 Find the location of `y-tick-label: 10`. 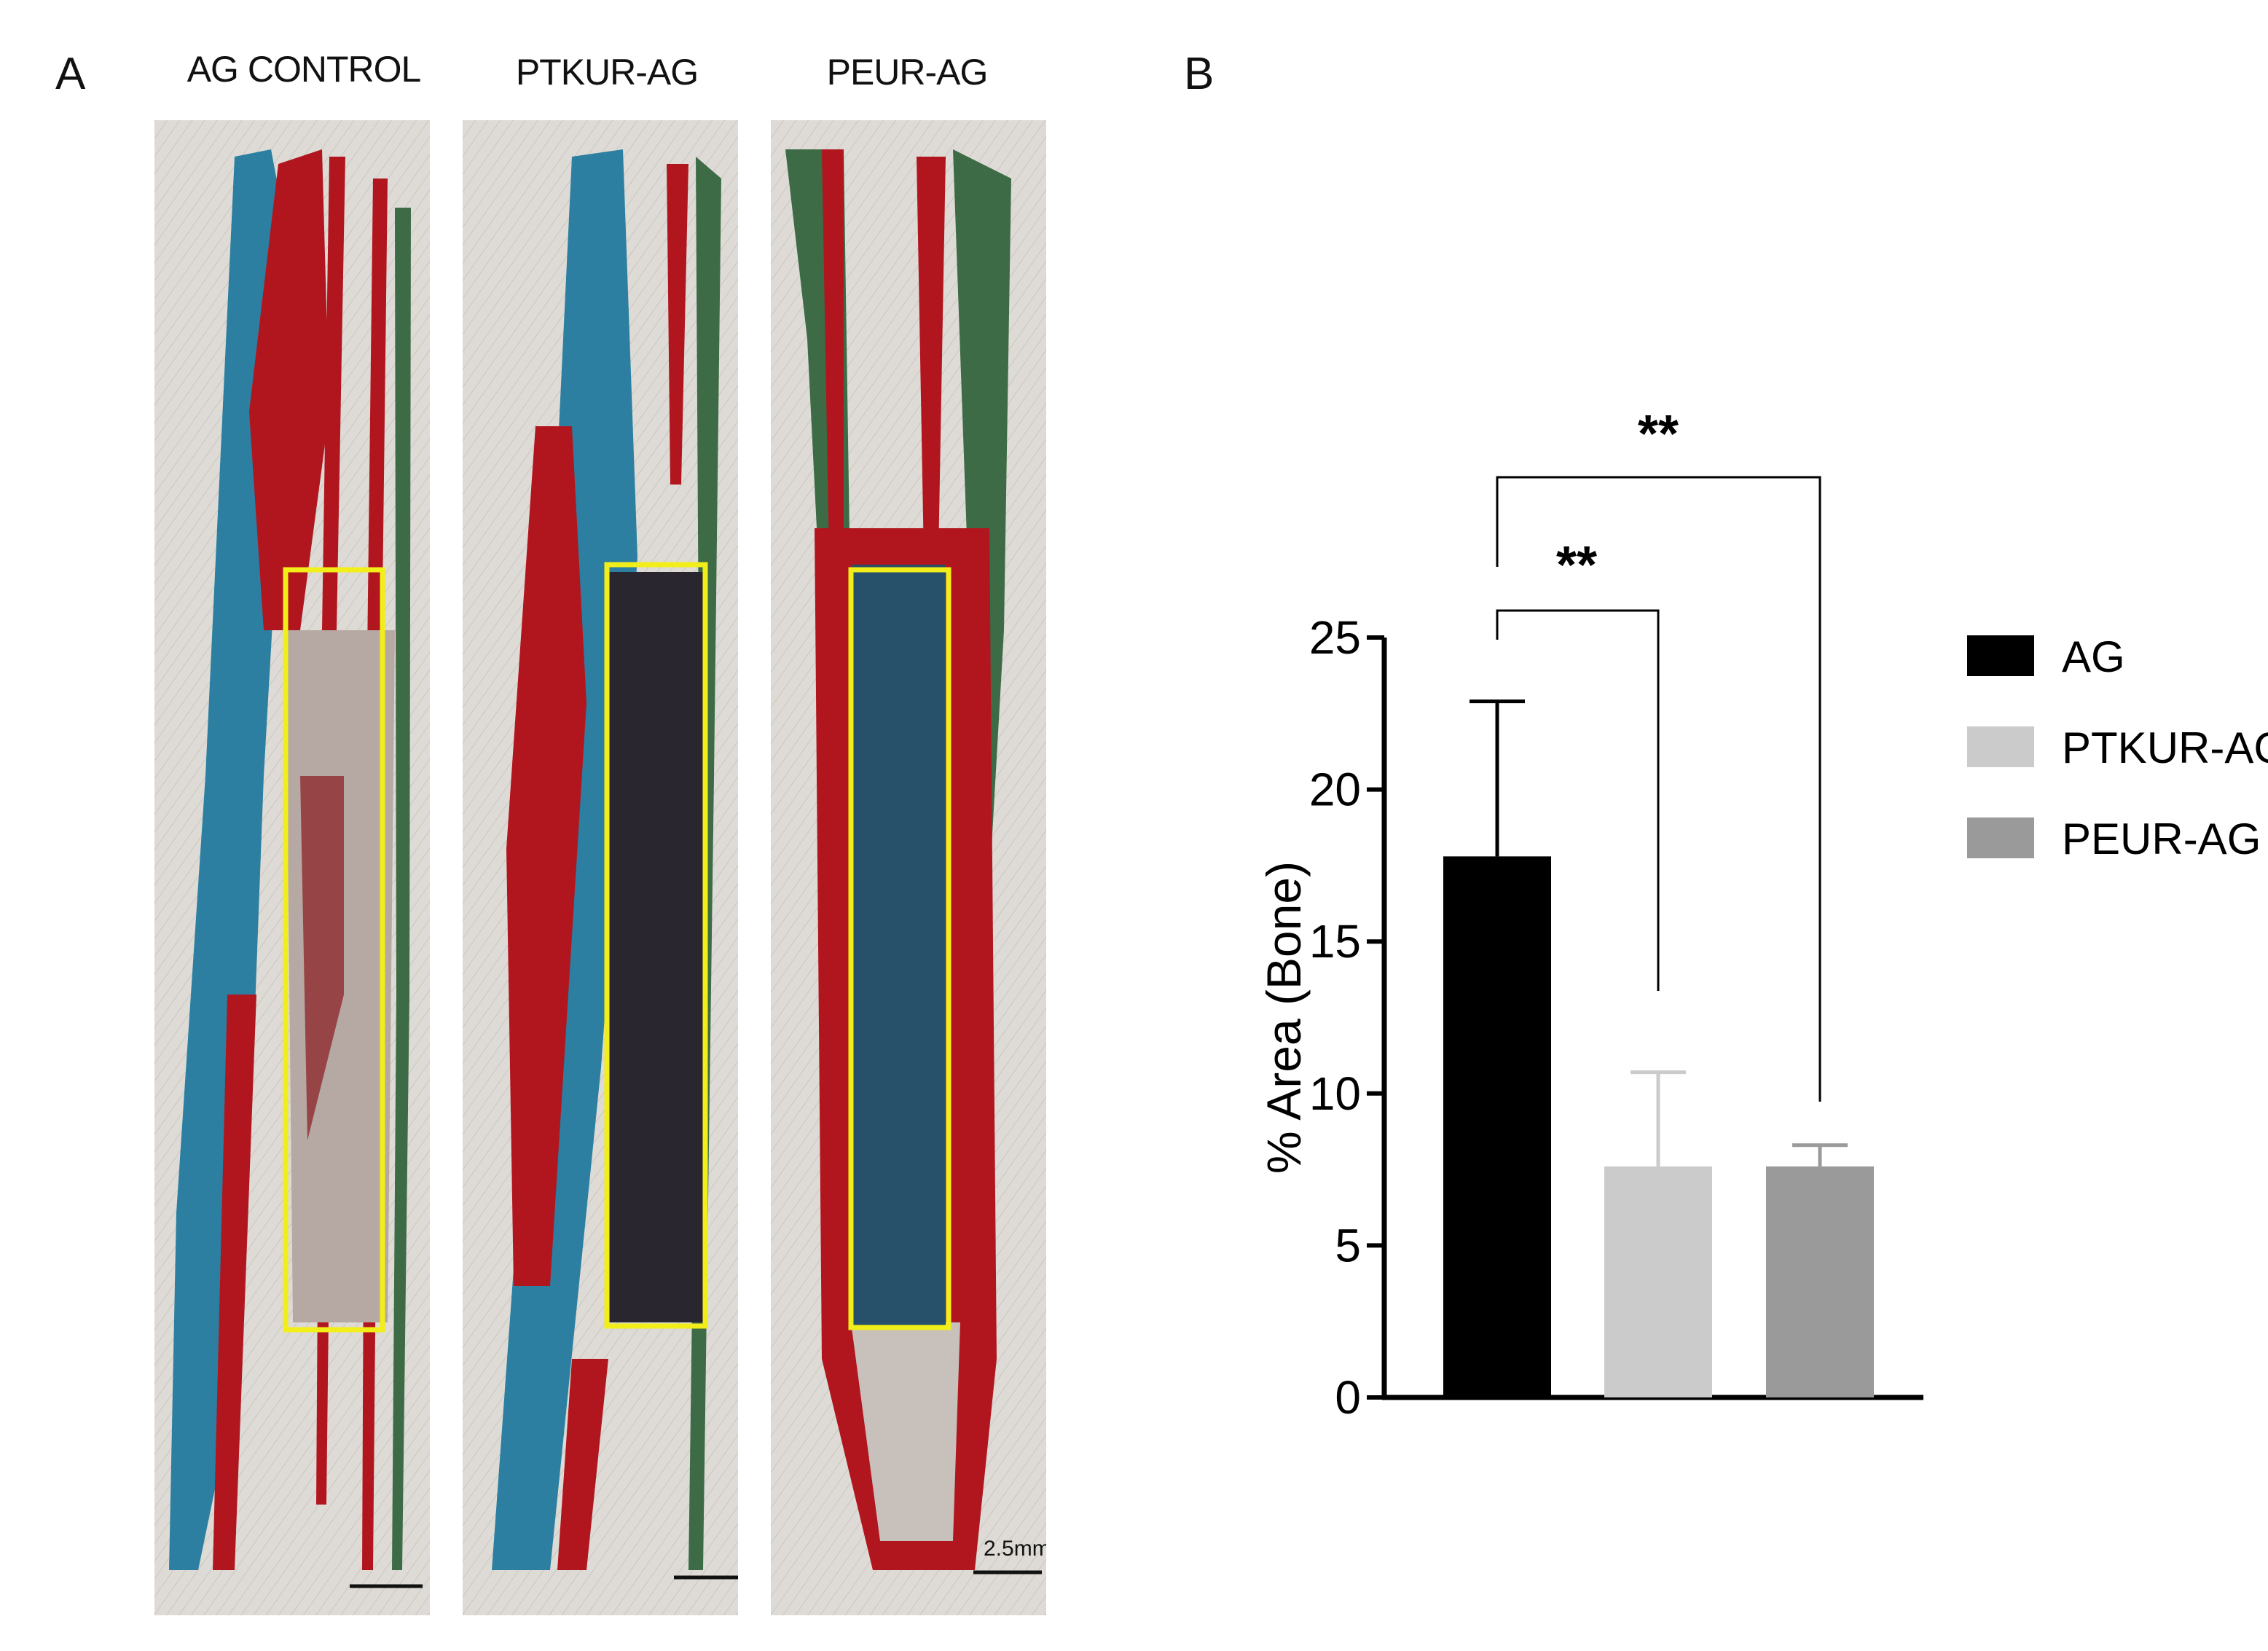

y-tick-label: 10 is located at coordinates (1335, 1093).